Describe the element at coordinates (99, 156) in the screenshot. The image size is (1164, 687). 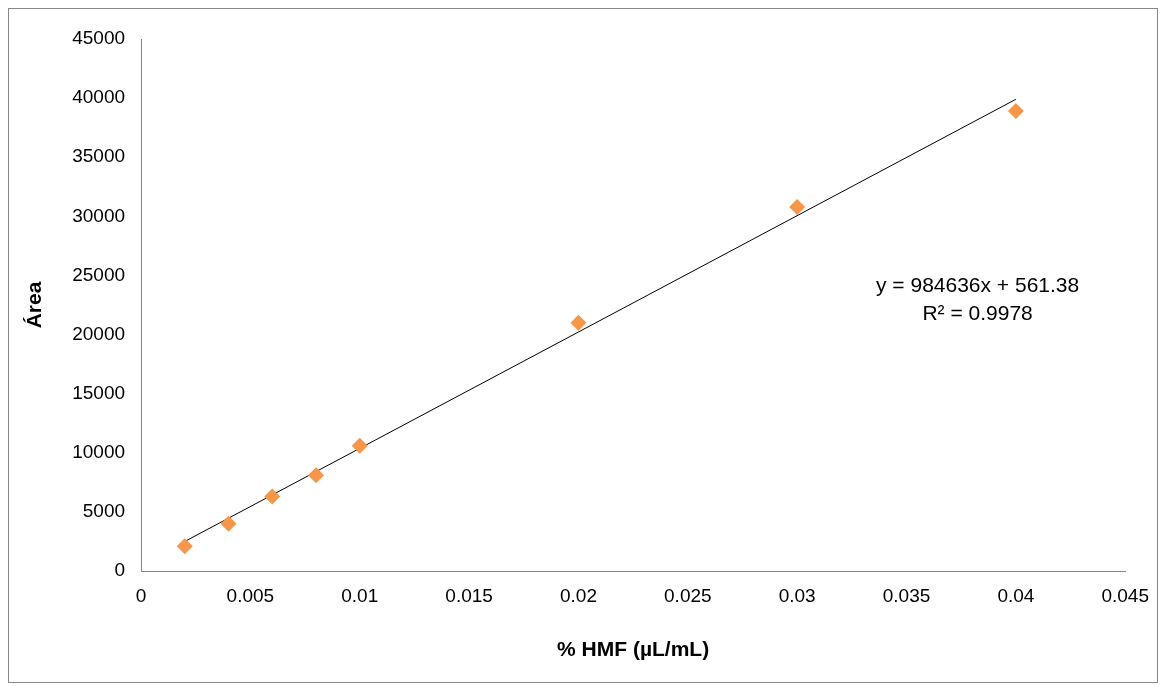
I see `y-tick-label: 35000` at that location.